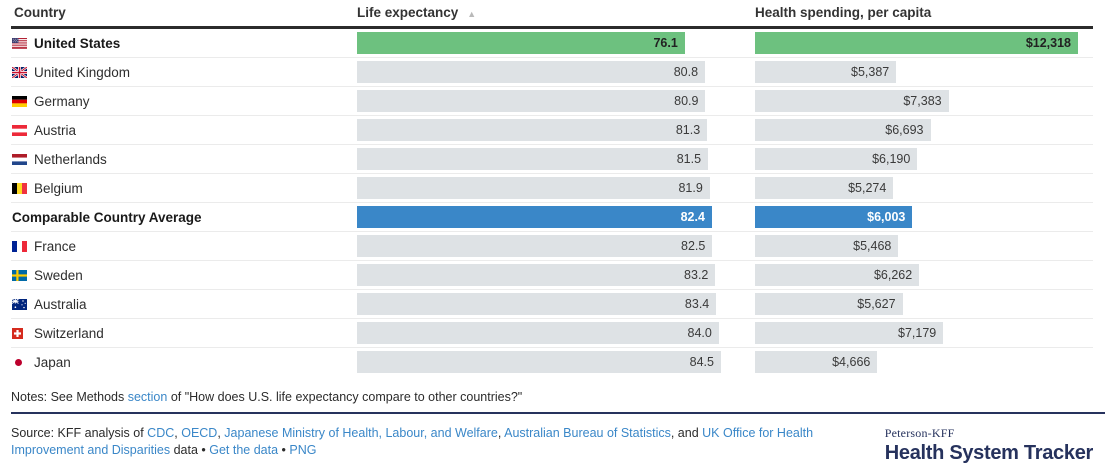 The height and width of the screenshot is (474, 1117). What do you see at coordinates (284, 450) in the screenshot?
I see `source-text: •` at bounding box center [284, 450].